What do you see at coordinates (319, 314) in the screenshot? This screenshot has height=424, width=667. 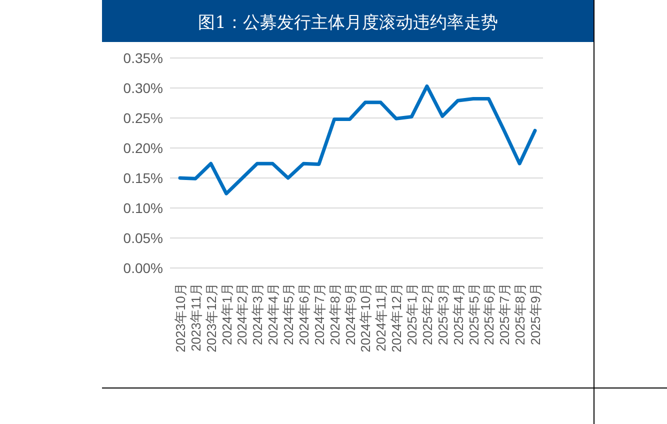 I see `x-tick-label: 2024年7月` at bounding box center [319, 314].